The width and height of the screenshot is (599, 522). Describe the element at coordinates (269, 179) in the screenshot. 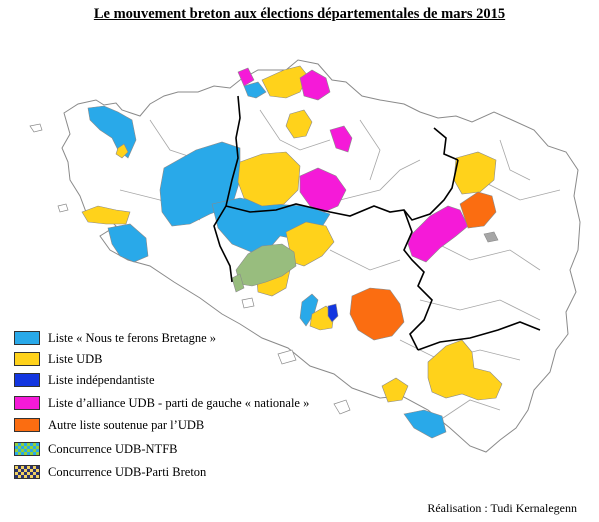

I see `area-udb-center-north` at that location.